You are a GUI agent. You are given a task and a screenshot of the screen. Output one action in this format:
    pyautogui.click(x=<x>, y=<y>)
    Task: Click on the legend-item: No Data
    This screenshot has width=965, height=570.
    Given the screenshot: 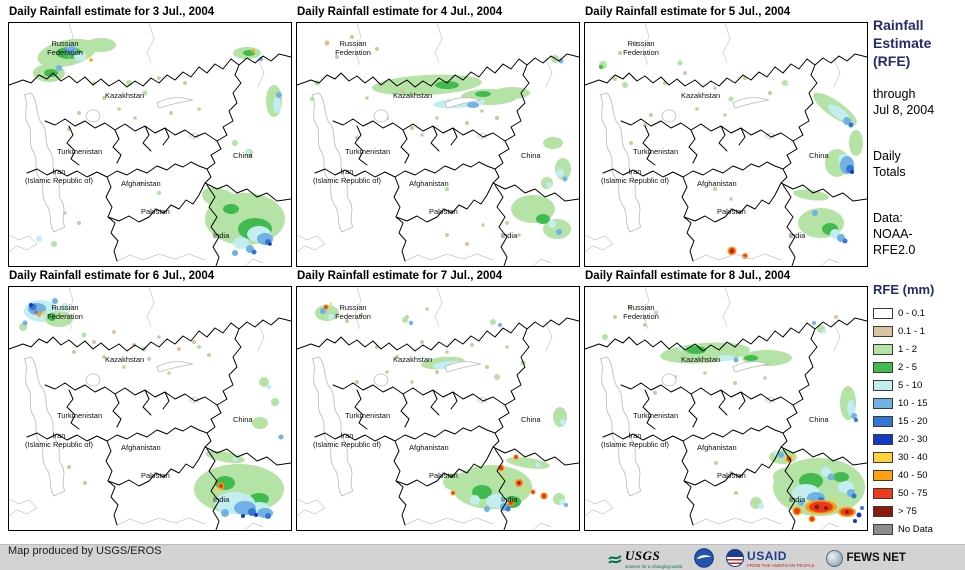 What is the action you would take?
    pyautogui.click(x=919, y=529)
    